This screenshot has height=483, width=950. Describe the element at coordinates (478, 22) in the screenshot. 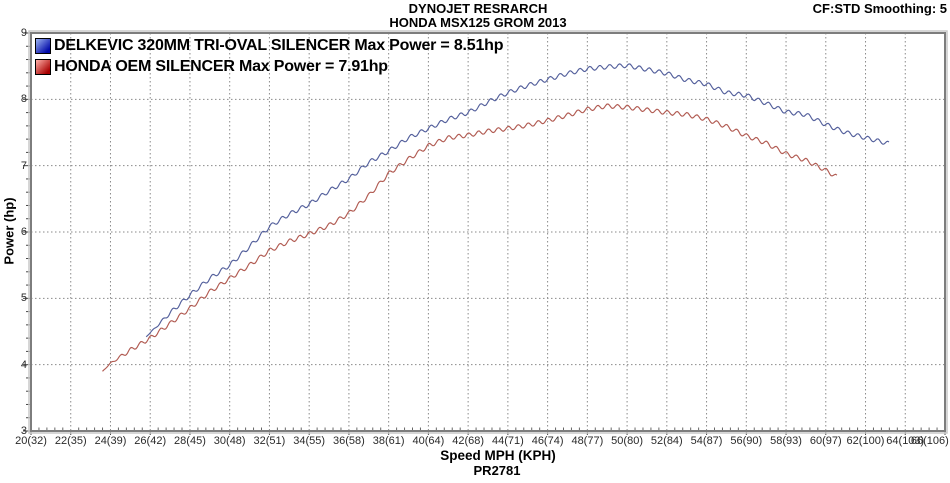

I see `vehicle-title: HONDA MSX125 GROM 2013` at that location.